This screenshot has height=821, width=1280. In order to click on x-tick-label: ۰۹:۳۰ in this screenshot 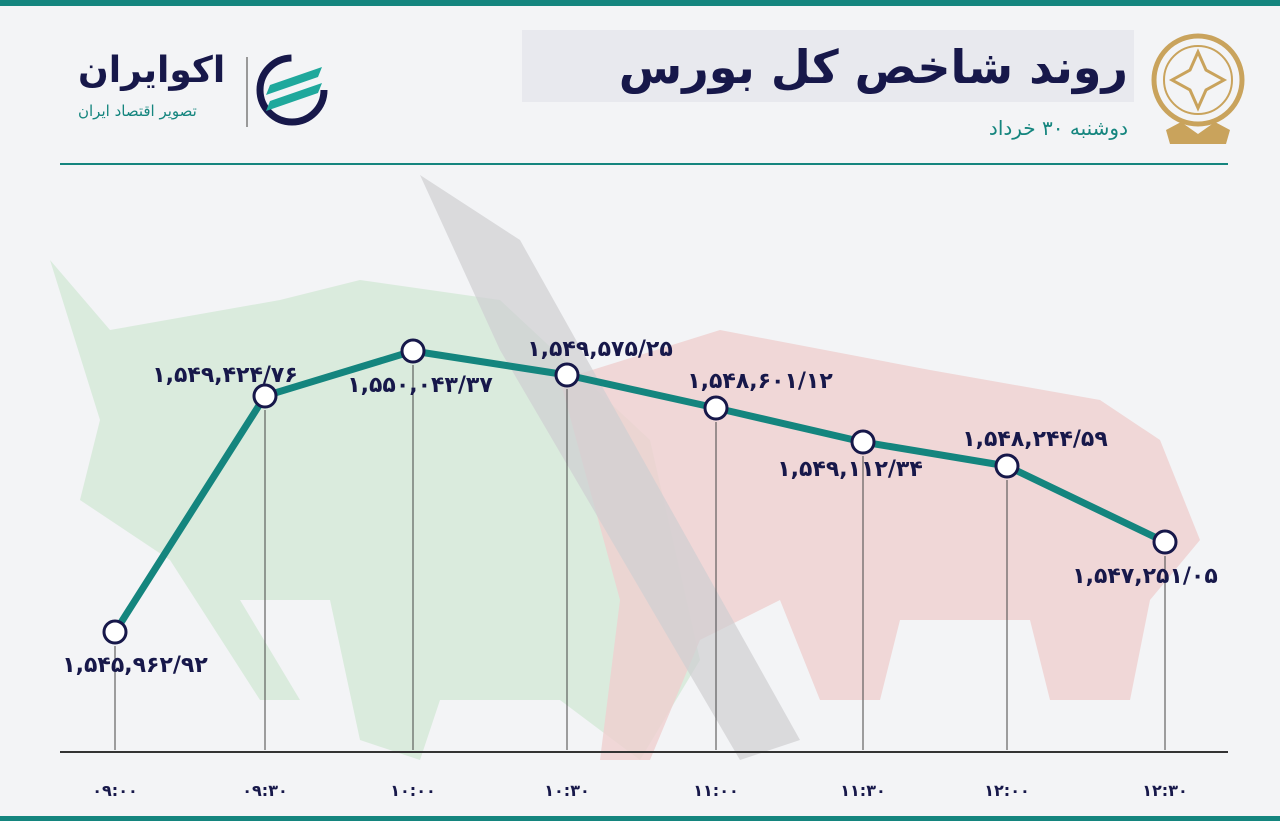, I will do `click(264, 790)`.